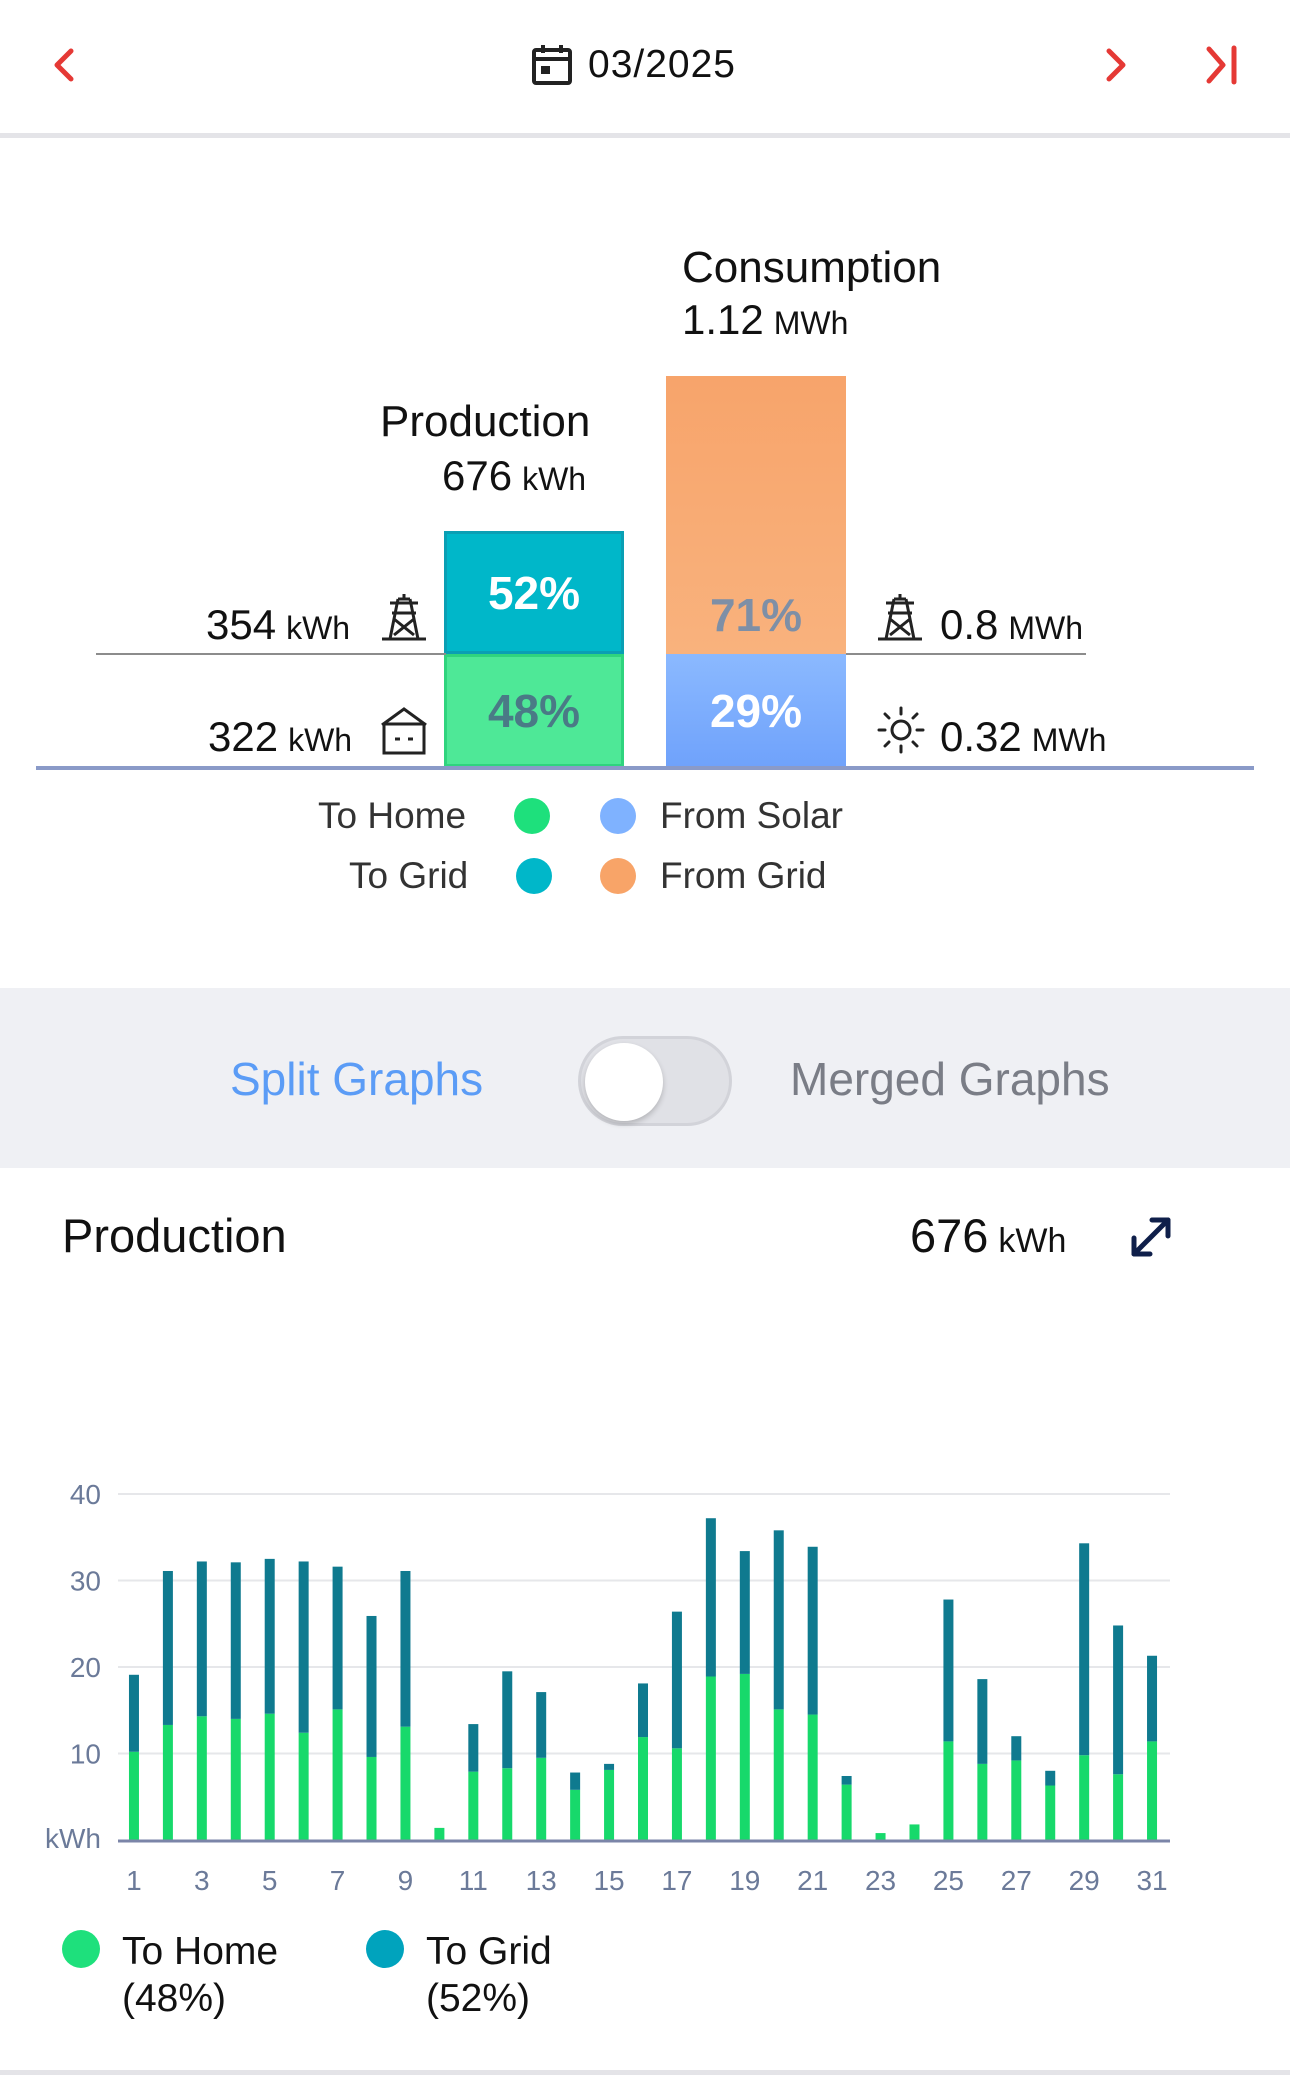  Describe the element at coordinates (1084, 1880) in the screenshot. I see `x-tick-label: 29` at that location.